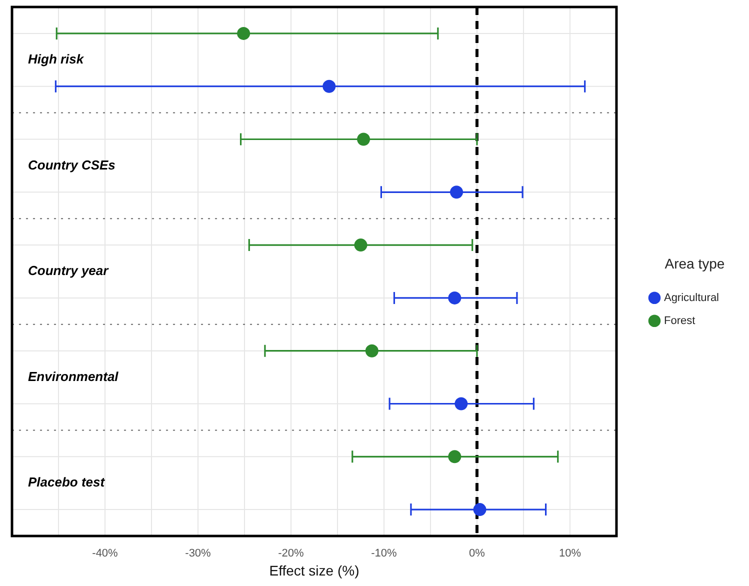 The height and width of the screenshot is (586, 749). I want to click on x-tick-label: -30%, so click(198, 554).